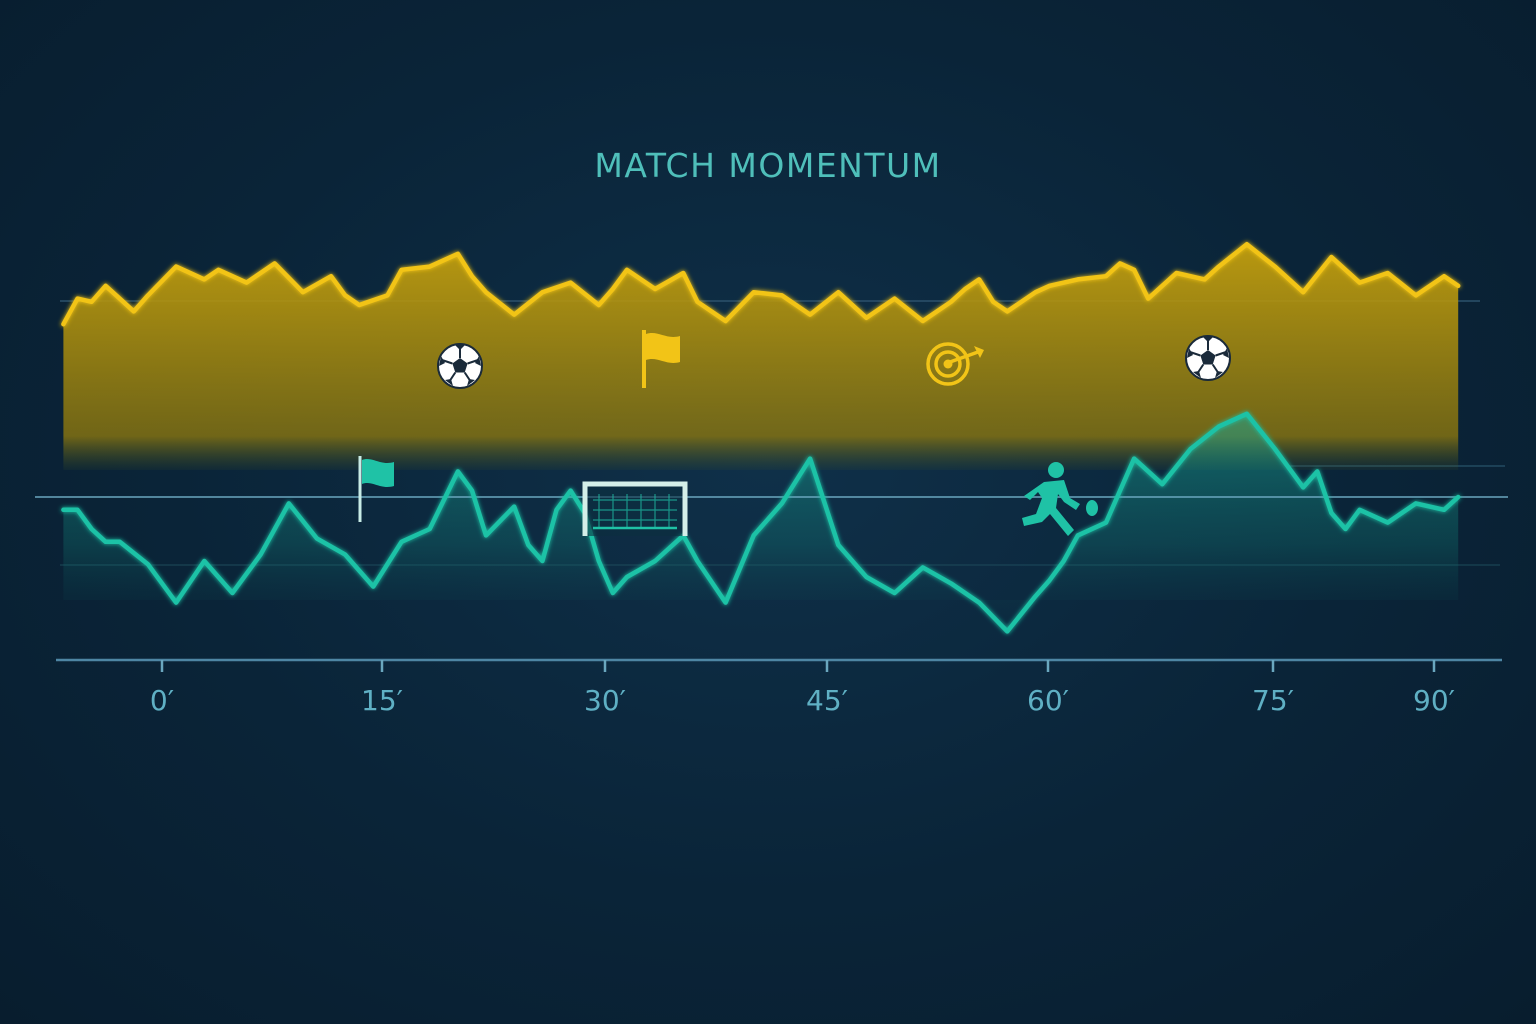 This screenshot has width=1536, height=1024. Describe the element at coordinates (162, 700) in the screenshot. I see `x-tick-label: 0′` at that location.